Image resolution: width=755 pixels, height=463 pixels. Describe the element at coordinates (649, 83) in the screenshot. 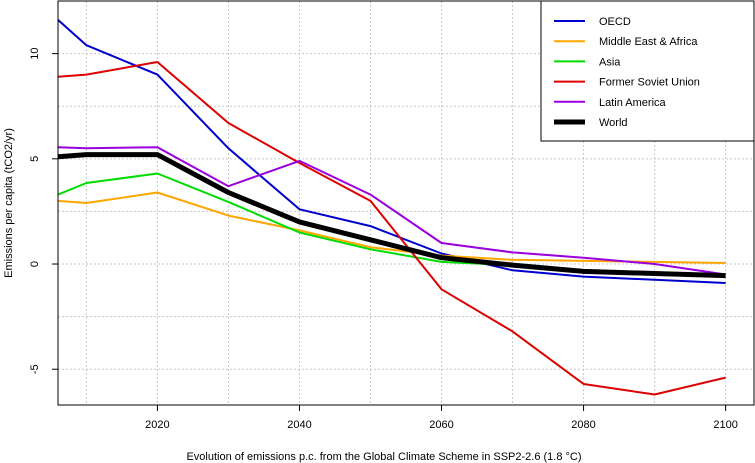

I see `legend-label: Former Soviet Union` at that location.